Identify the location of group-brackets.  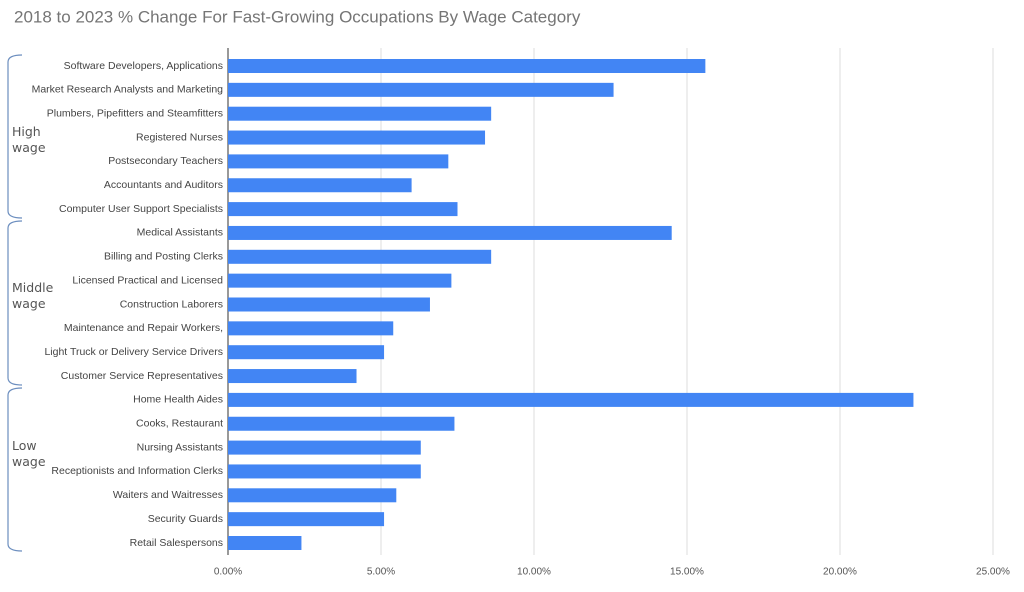
(15, 303).